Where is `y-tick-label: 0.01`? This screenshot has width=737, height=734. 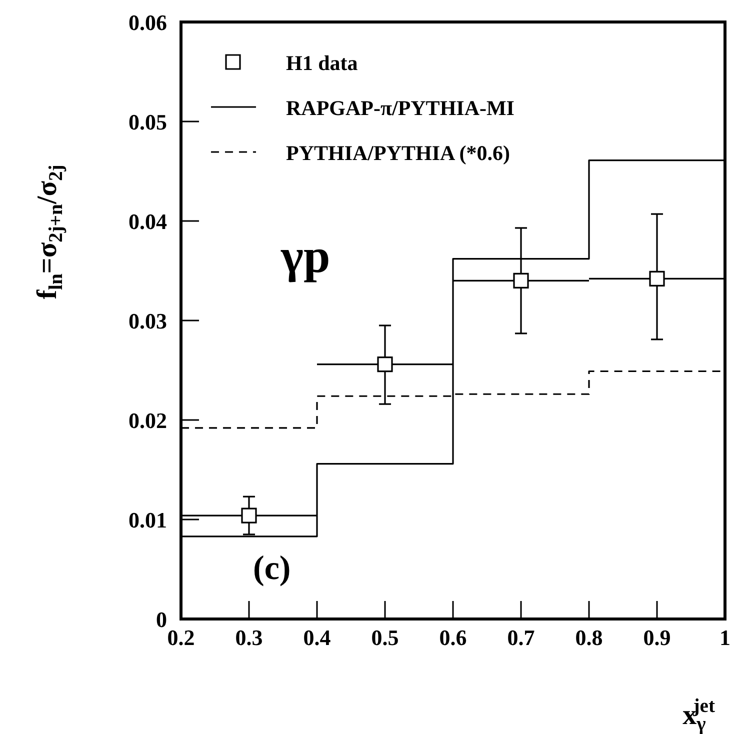 y-tick-label: 0.01 is located at coordinates (147, 520).